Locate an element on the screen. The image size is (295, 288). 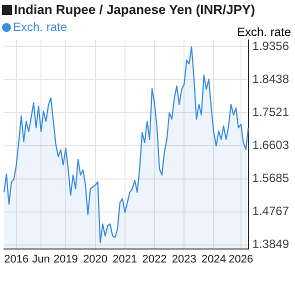
y-tick-label: 1.9356 is located at coordinates (271, 45).